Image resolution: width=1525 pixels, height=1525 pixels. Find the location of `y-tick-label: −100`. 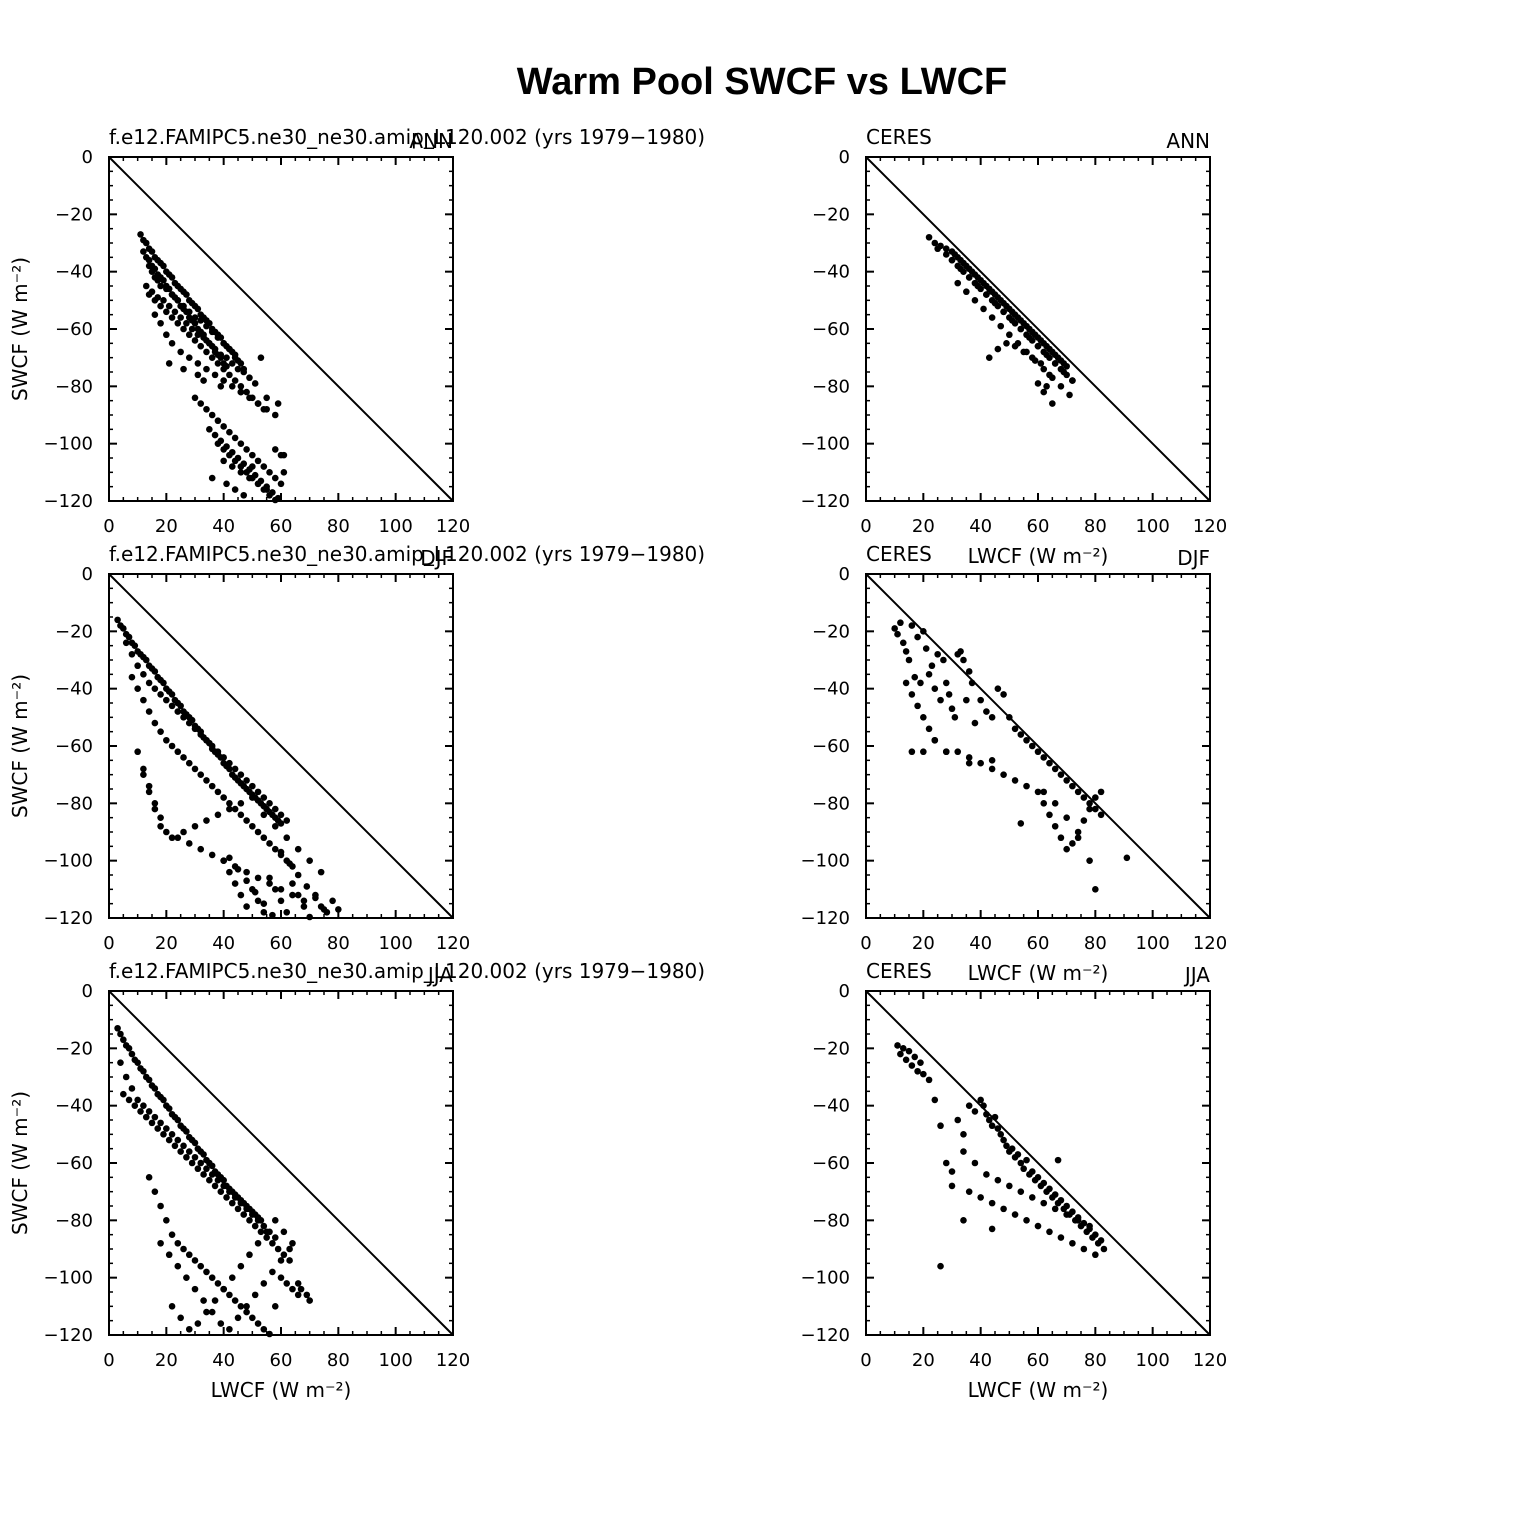

y-tick-label: −100 is located at coordinates (68, 444).